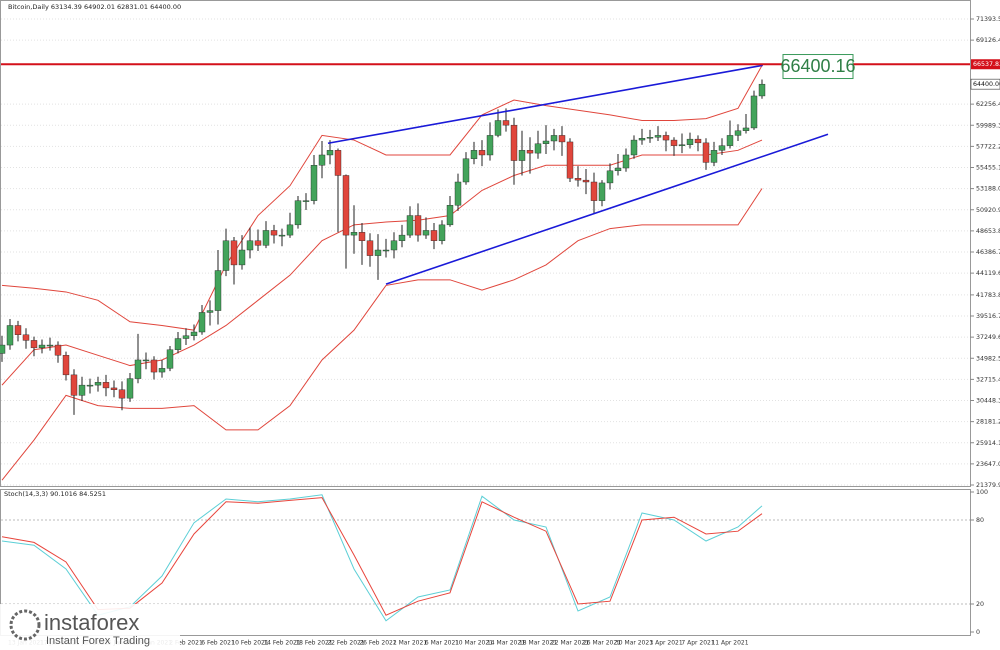 This screenshot has width=1000, height=650. Describe the element at coordinates (988, 464) in the screenshot. I see `y-tick-label: 23647.00` at that location.